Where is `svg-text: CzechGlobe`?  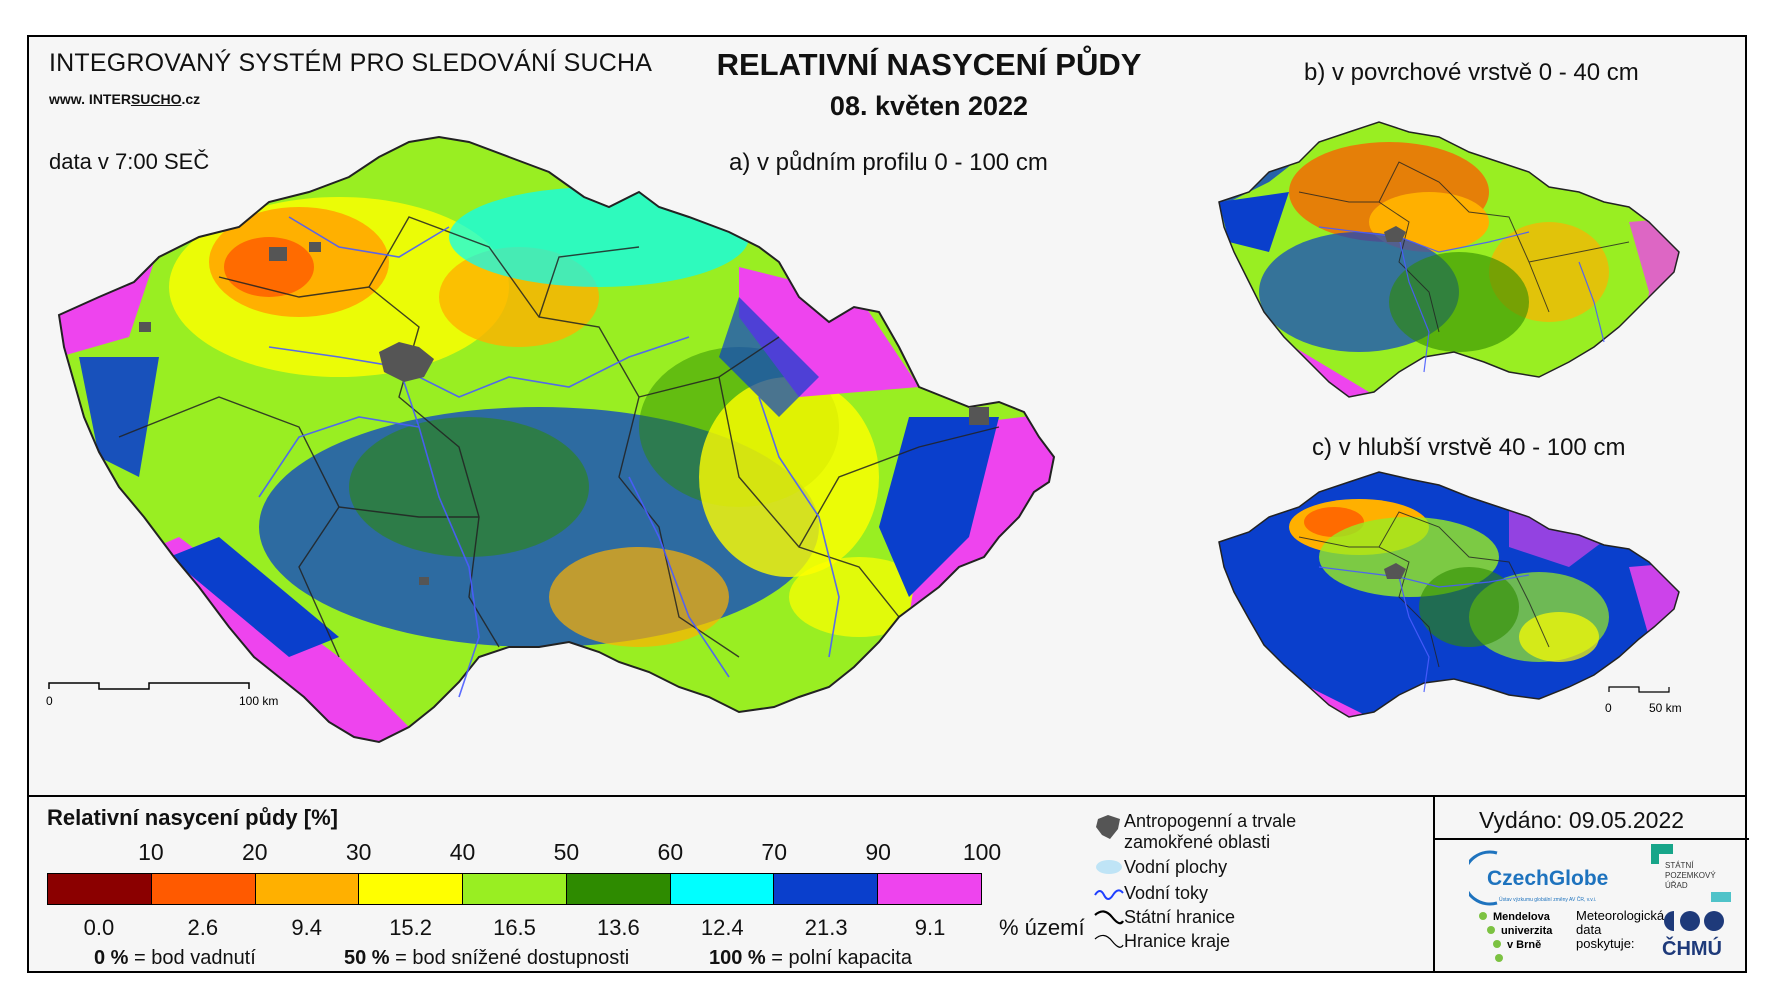
svg-text: CzechGlobe is located at coordinates (1547, 878).